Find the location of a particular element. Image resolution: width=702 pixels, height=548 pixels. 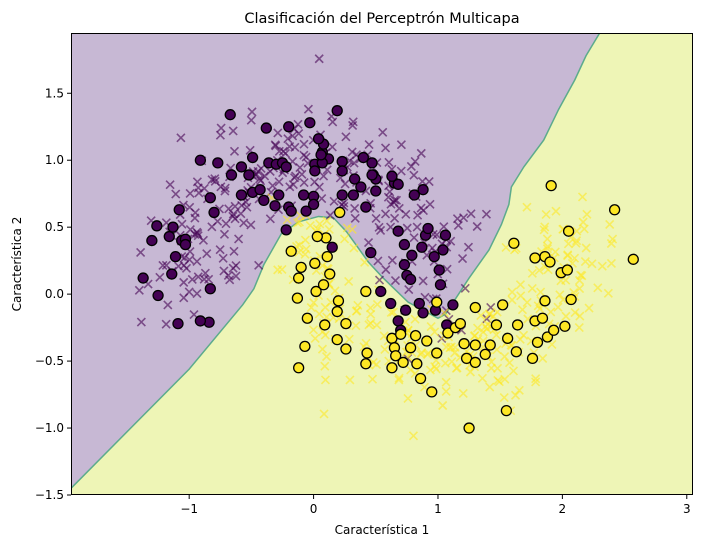

x-tick-label: 1 is located at coordinates (438, 509).